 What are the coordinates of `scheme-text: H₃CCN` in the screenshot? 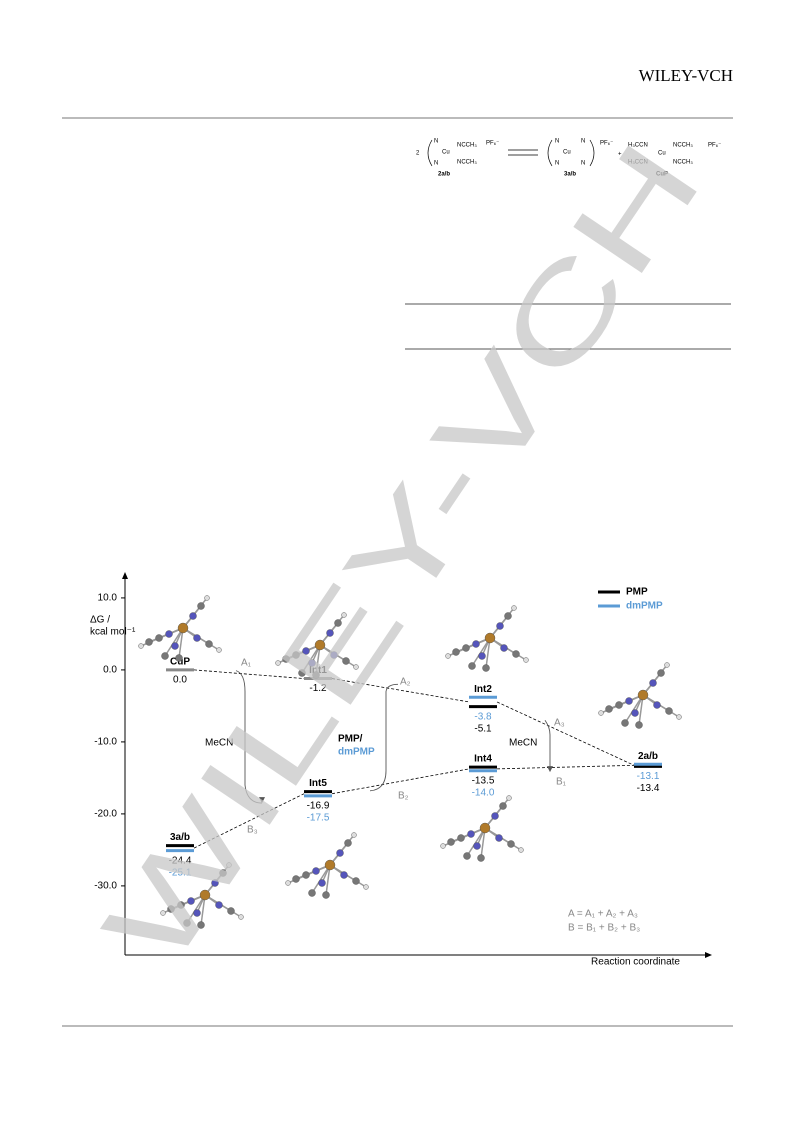 It's located at (638, 163).